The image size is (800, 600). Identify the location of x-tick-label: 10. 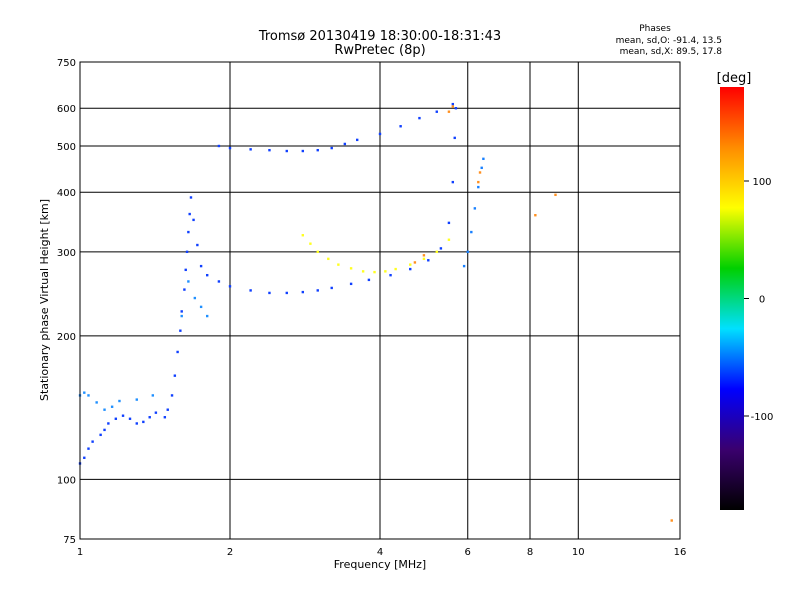
(578, 552).